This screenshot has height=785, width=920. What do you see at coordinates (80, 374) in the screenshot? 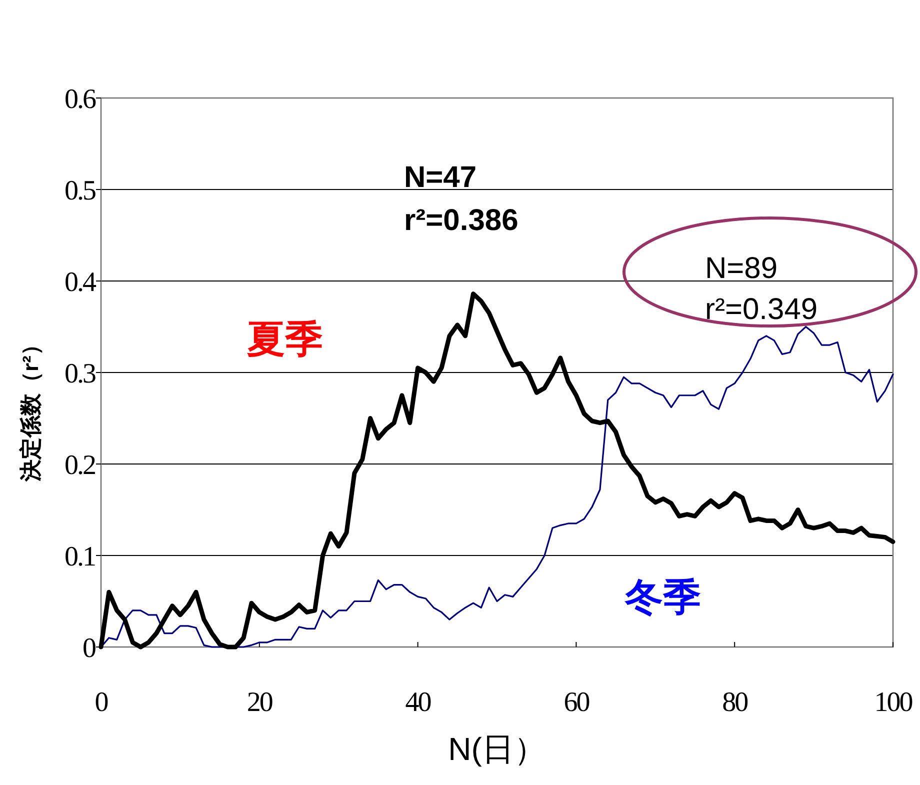
I see `y-tick-label: 0.3` at bounding box center [80, 374].